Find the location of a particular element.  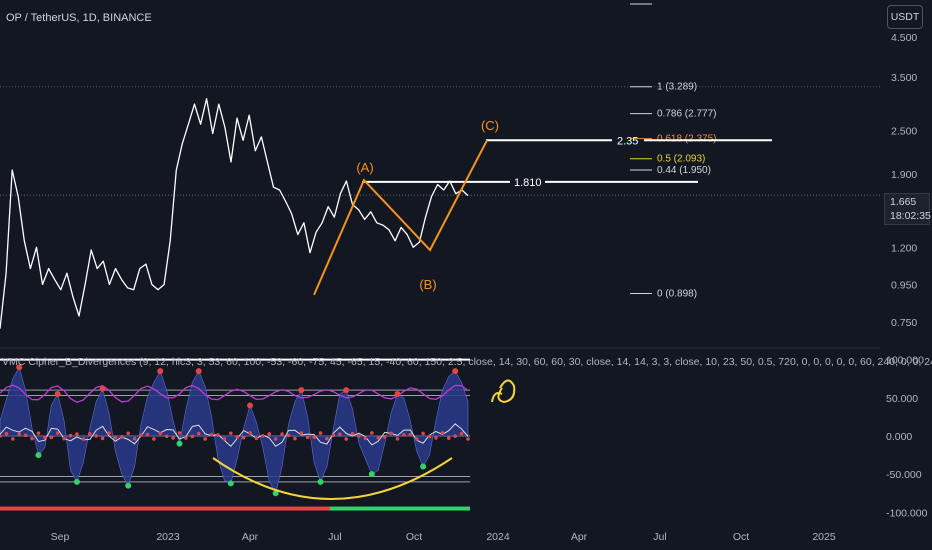

last-price-badge: 1.665 18:02:35 is located at coordinates (907, 209).